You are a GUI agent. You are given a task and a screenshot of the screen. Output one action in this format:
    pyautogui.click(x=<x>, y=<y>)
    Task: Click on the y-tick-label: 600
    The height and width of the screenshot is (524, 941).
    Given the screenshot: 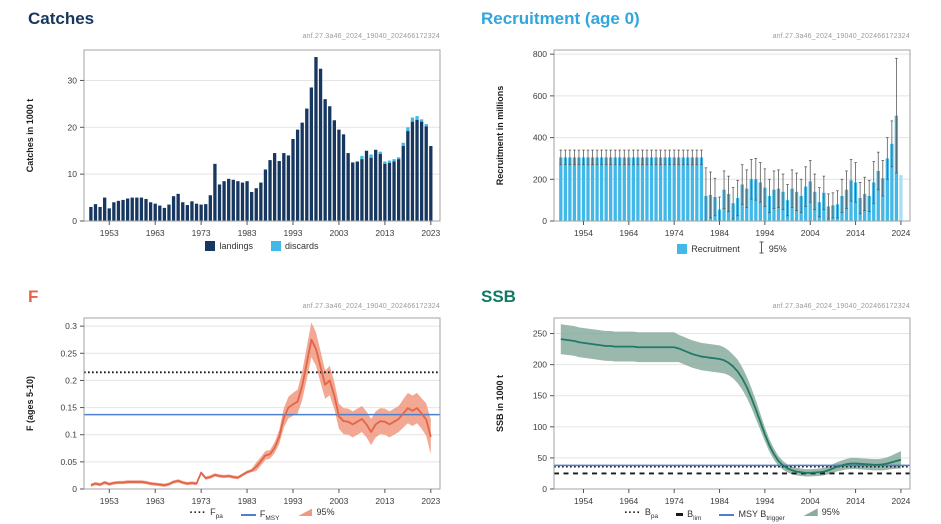 What is the action you would take?
    pyautogui.click(x=540, y=96)
    